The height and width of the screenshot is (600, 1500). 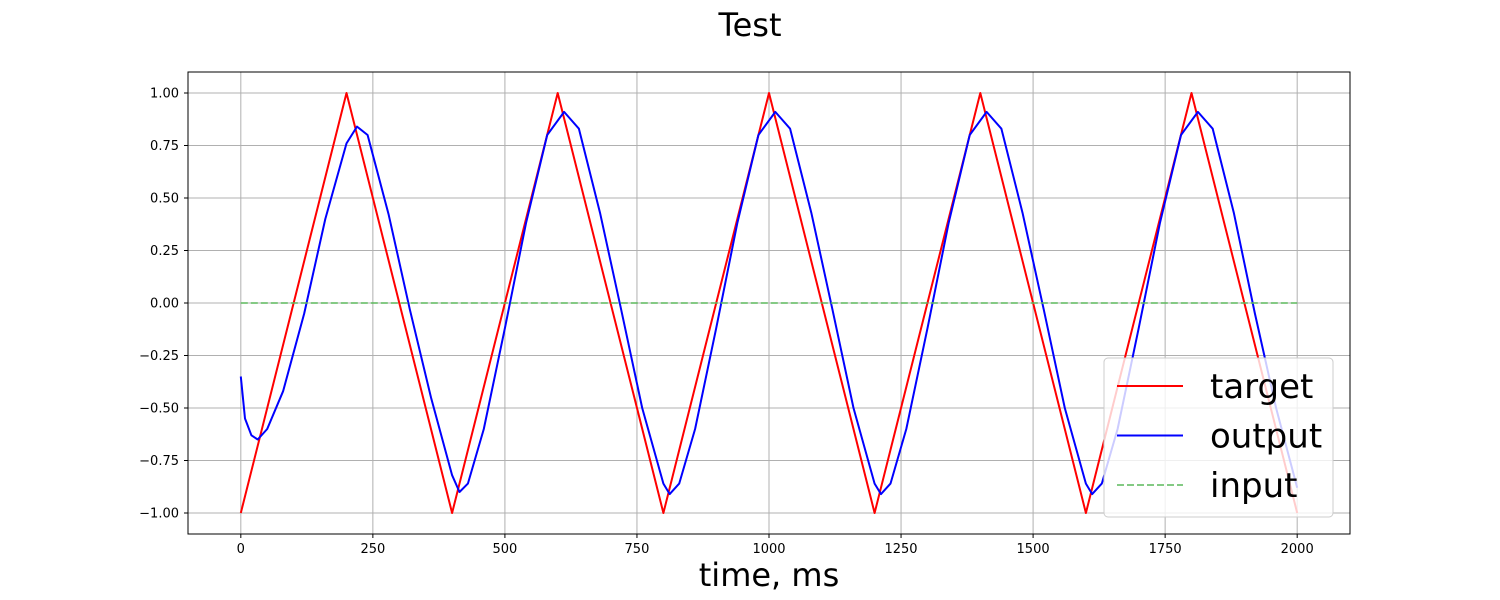 What do you see at coordinates (164, 251) in the screenshot?
I see `y-tick-label: 0.25` at bounding box center [164, 251].